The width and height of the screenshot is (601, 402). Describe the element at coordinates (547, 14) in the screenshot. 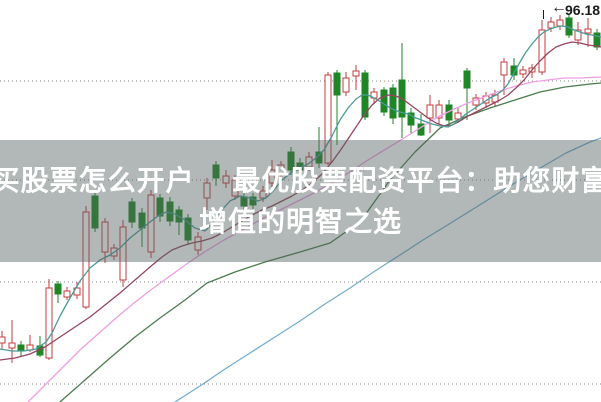

I see `pointer-elbow-line` at that location.